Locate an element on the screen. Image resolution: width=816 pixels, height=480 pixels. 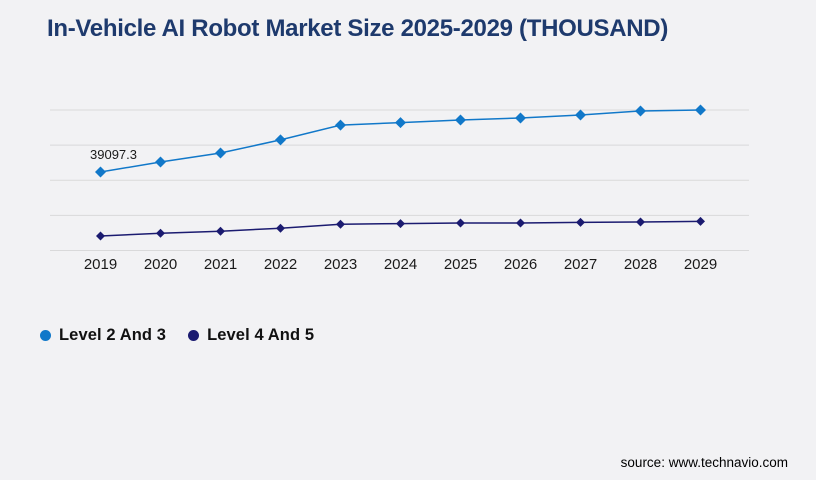
source-attribution: source: www.technavio.com is located at coordinates (704, 462).